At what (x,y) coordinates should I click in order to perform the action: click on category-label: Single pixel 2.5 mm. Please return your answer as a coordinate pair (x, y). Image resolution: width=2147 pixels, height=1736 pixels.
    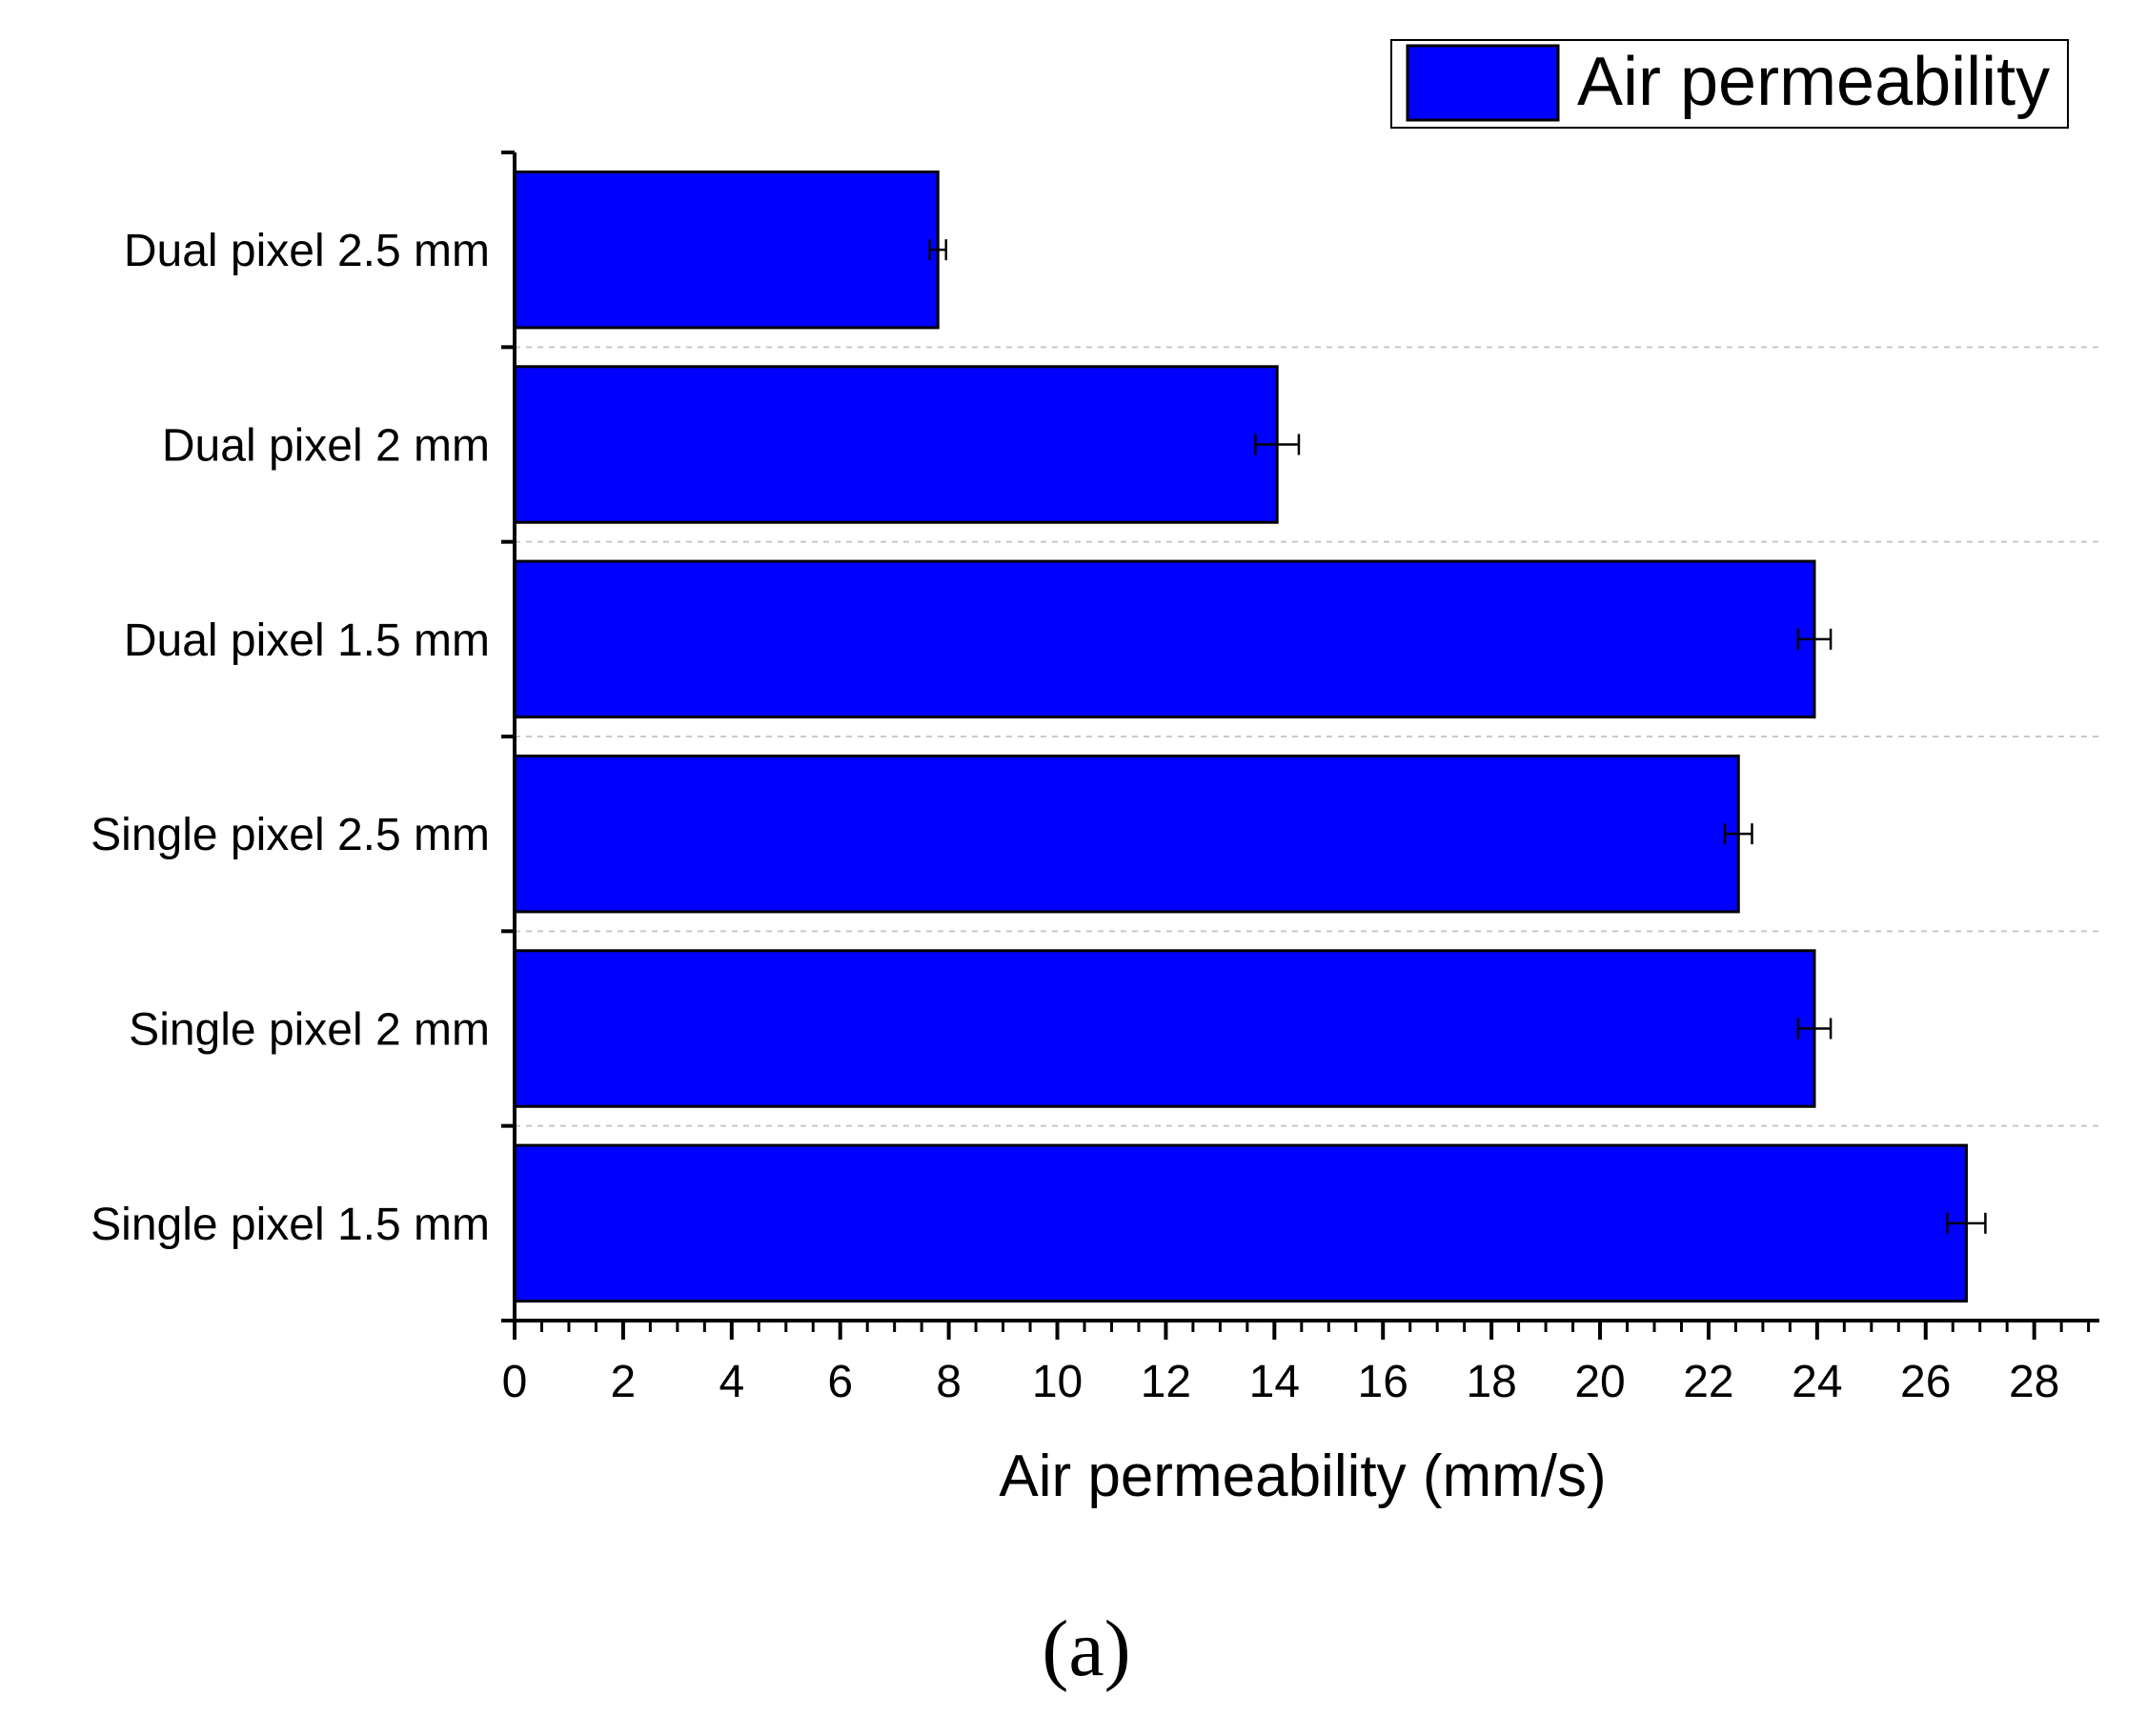
    Looking at the image, I should click on (290, 835).